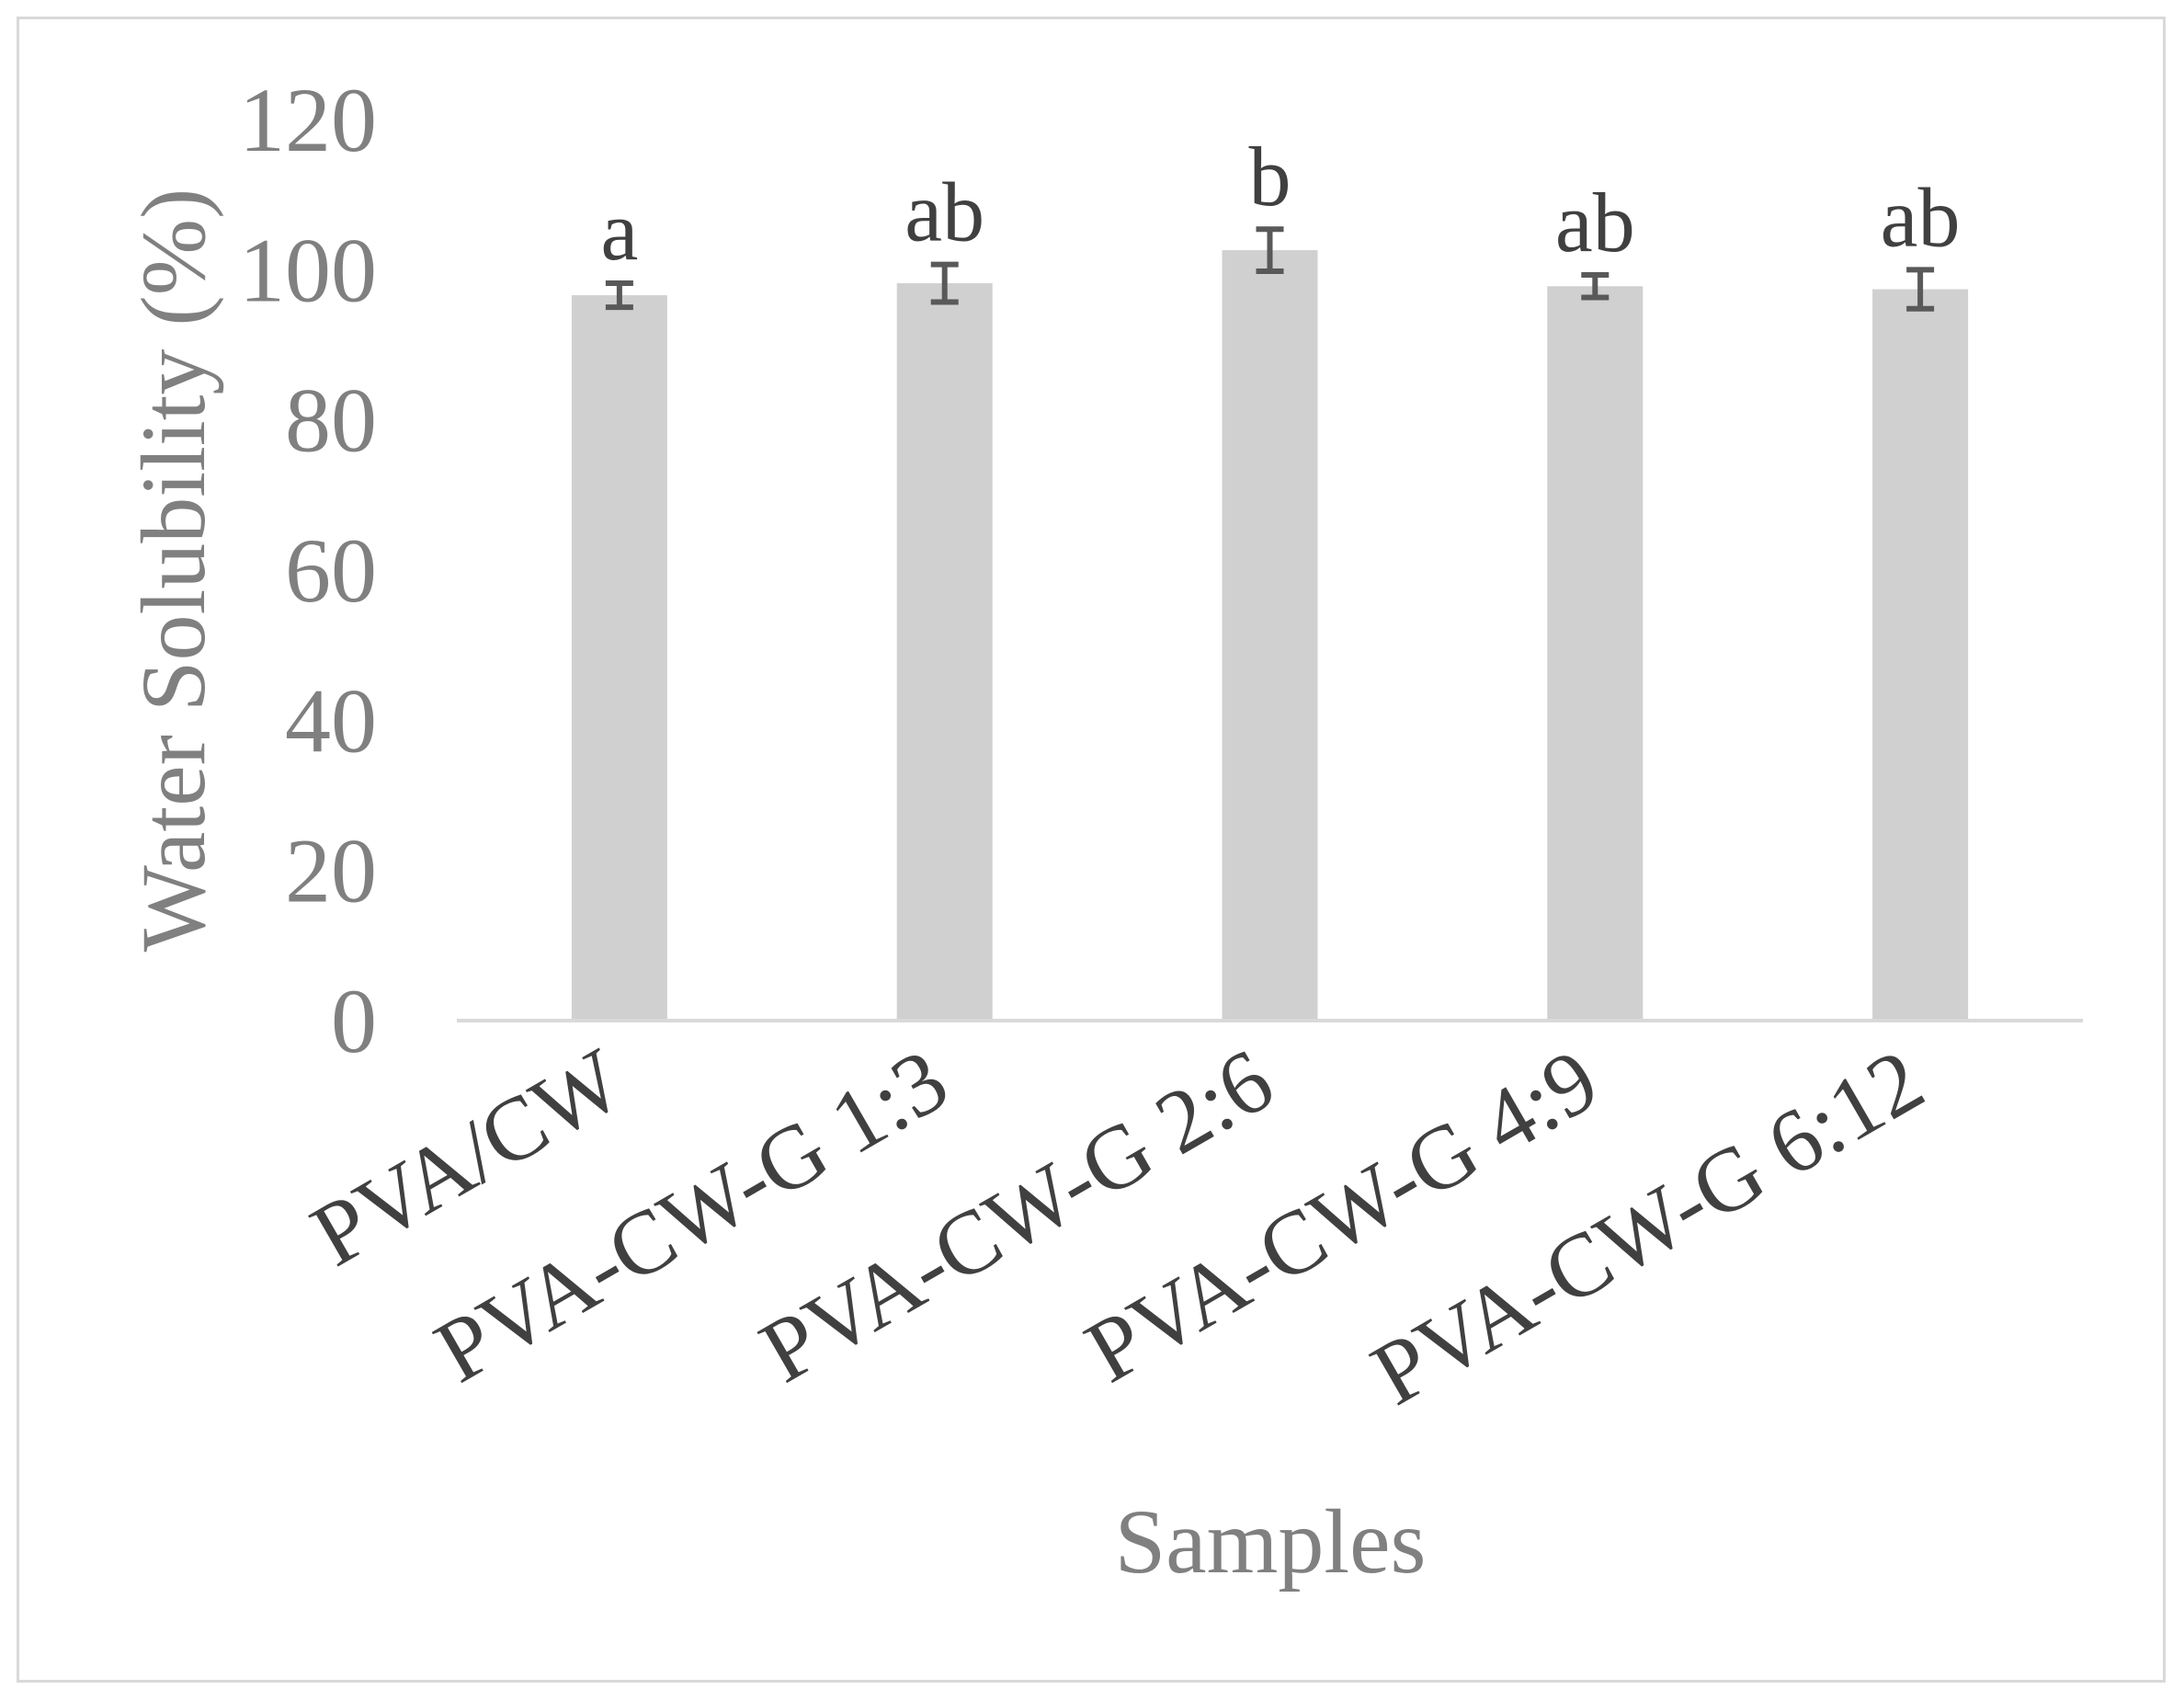  I want to click on y-tick-label: 60, so click(331, 570).